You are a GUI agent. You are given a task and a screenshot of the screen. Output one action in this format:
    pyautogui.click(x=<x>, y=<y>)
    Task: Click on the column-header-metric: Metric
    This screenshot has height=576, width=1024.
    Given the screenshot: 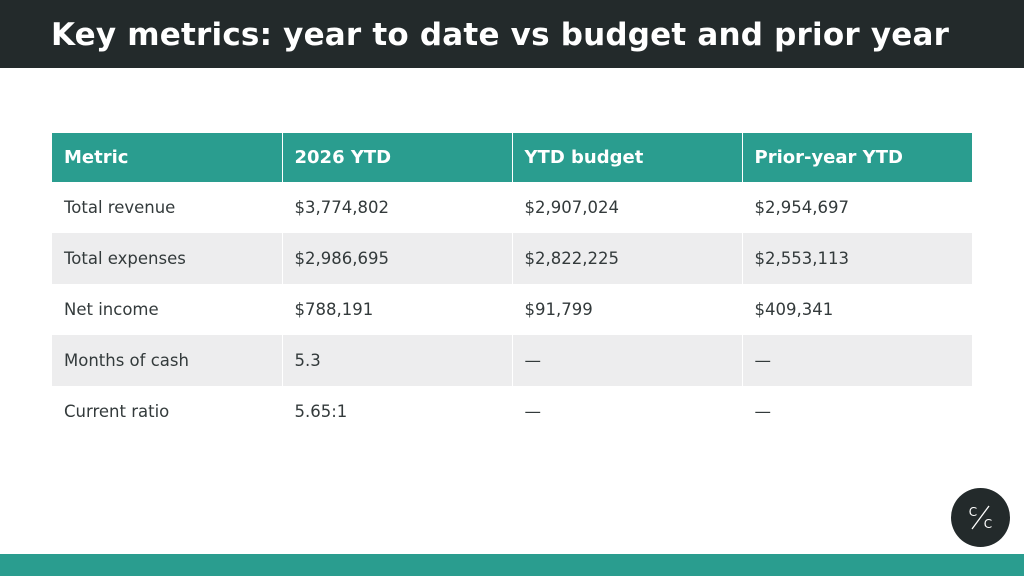 What is the action you would take?
    pyautogui.click(x=167, y=157)
    